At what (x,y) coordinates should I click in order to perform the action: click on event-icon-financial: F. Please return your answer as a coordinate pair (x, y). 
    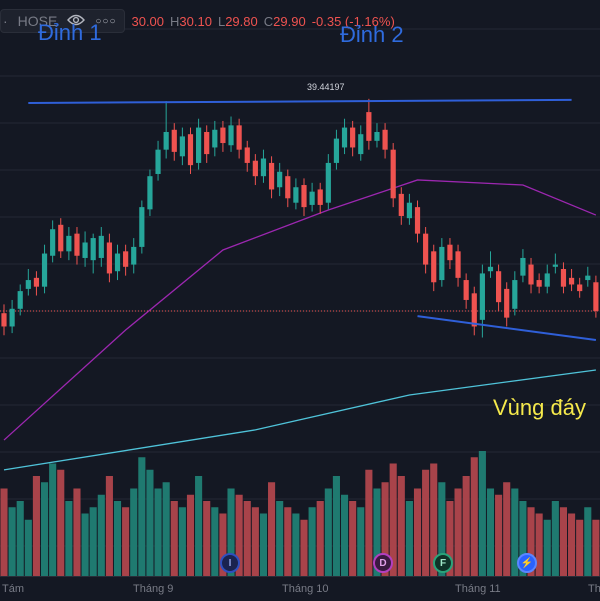
    Looking at the image, I should click on (443, 563).